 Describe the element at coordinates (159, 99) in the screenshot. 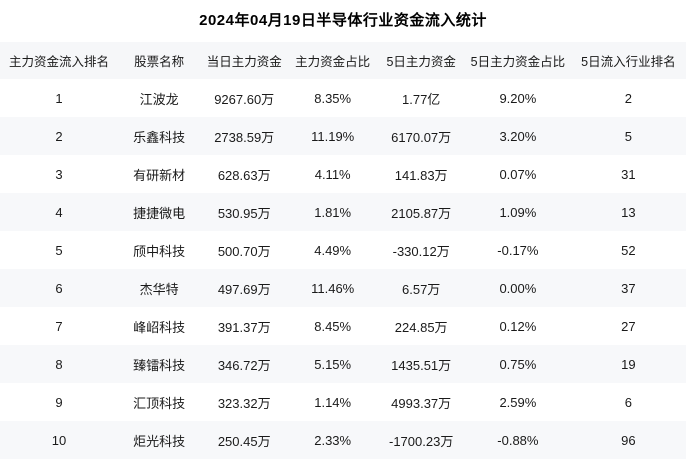

I see `cell-stock-name: 江波龙` at that location.